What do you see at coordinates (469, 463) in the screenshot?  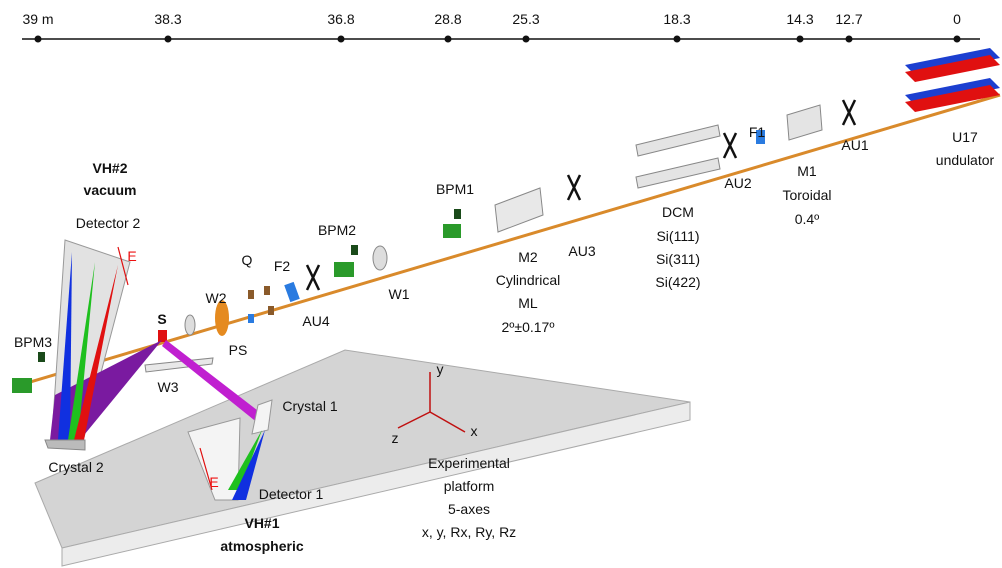 I see `label: Experimental` at bounding box center [469, 463].